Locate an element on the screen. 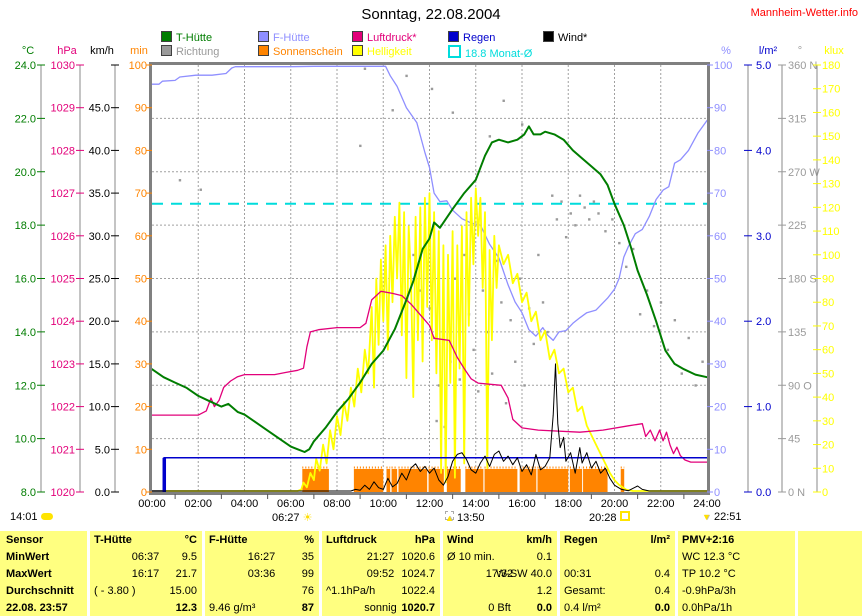 This screenshot has width=862, height=616. axis-tick-label: 1030 is located at coordinates (63, 66).